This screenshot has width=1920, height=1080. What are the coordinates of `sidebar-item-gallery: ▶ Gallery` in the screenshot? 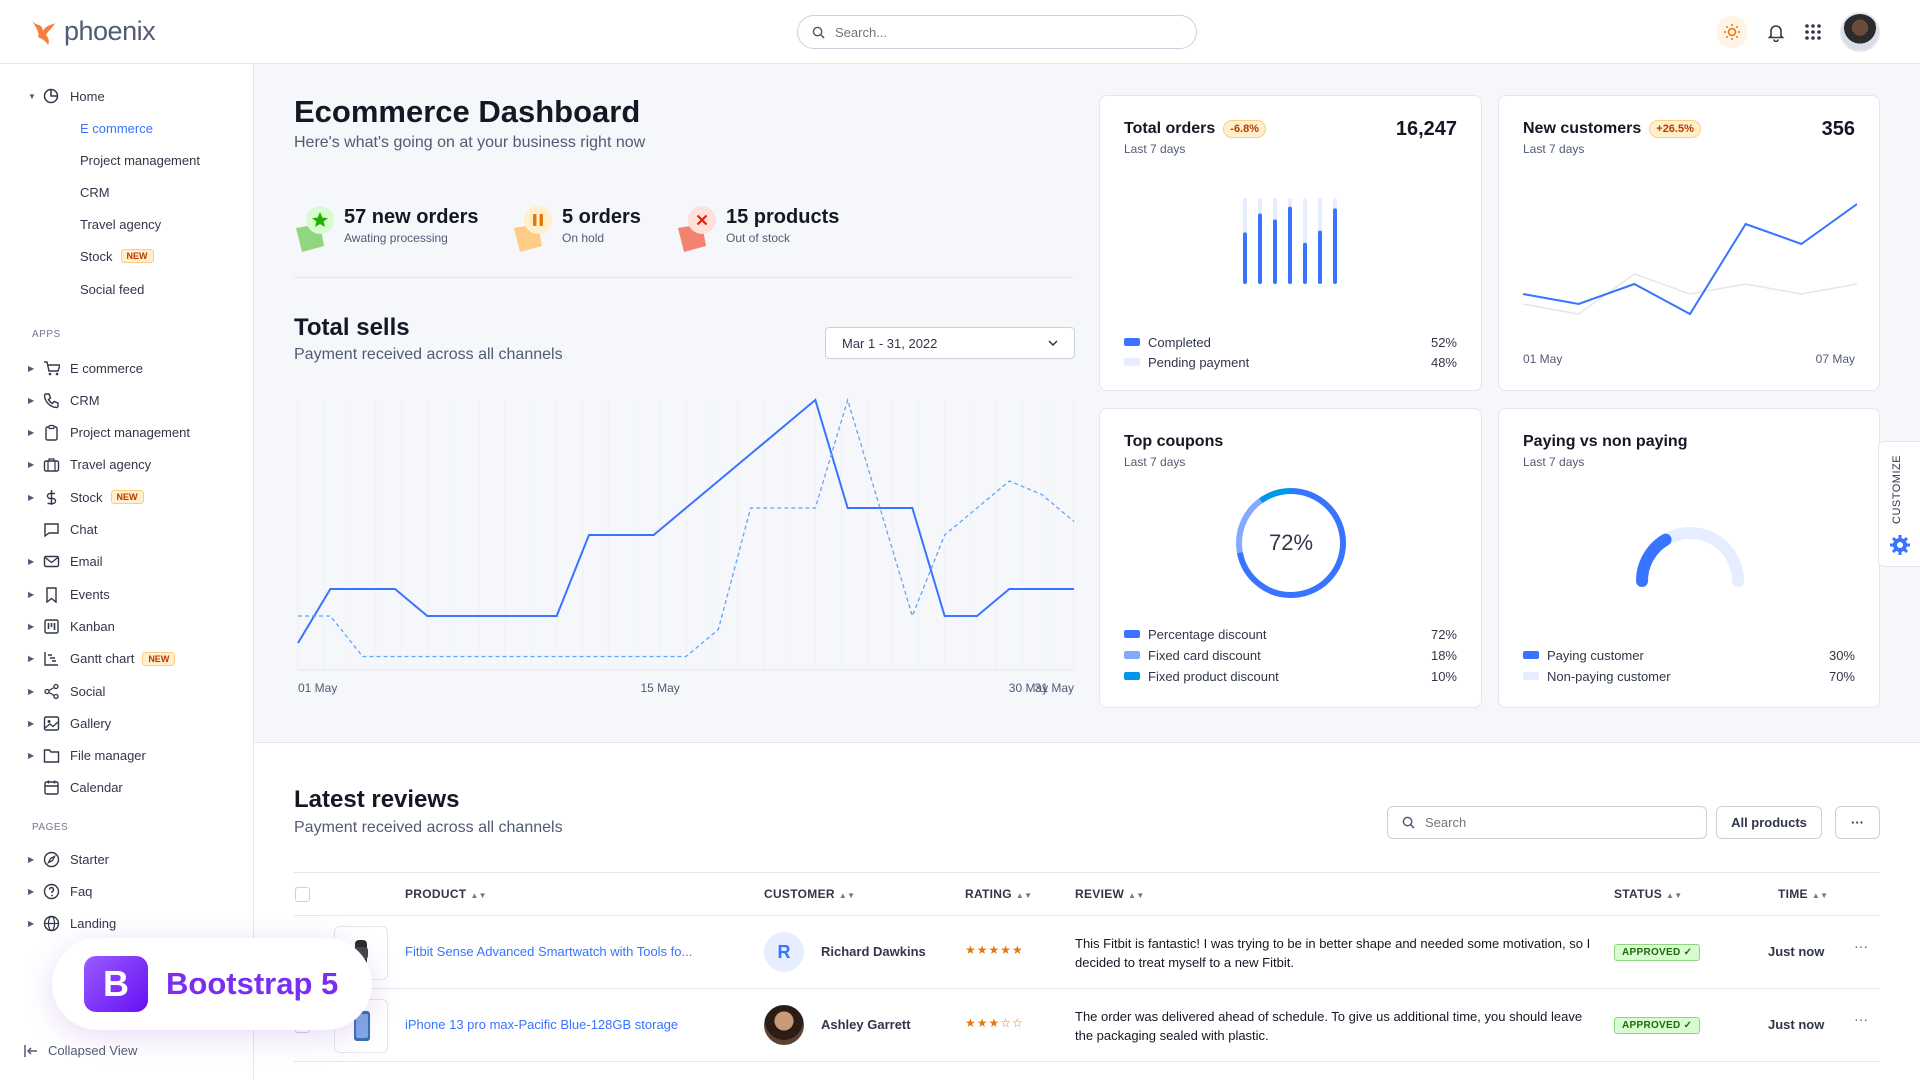 It's located at (69, 723).